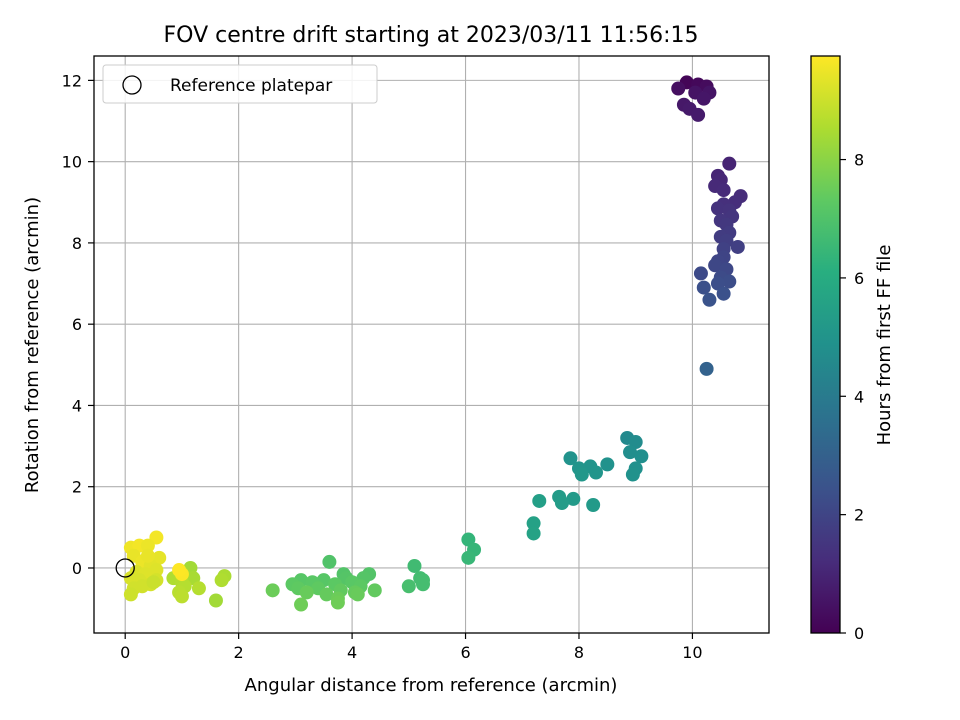 This screenshot has height=720, width=960. What do you see at coordinates (859, 160) in the screenshot?
I see `colorbar-tick-label: 8` at bounding box center [859, 160].